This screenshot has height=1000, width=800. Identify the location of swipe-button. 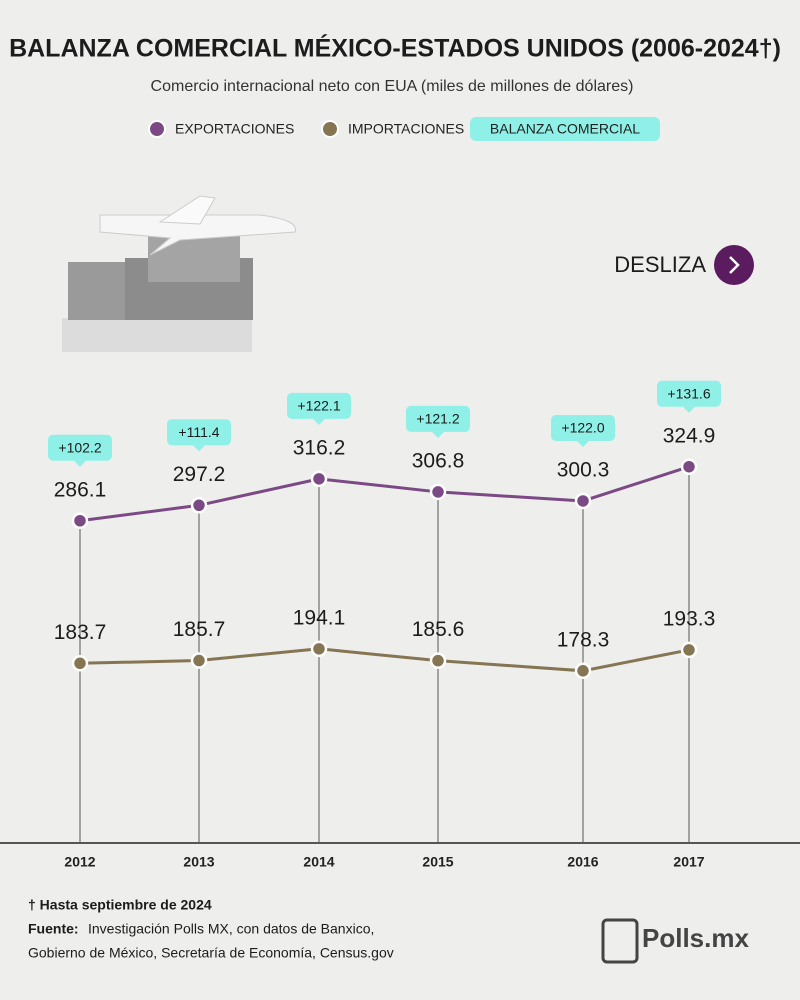
(734, 265).